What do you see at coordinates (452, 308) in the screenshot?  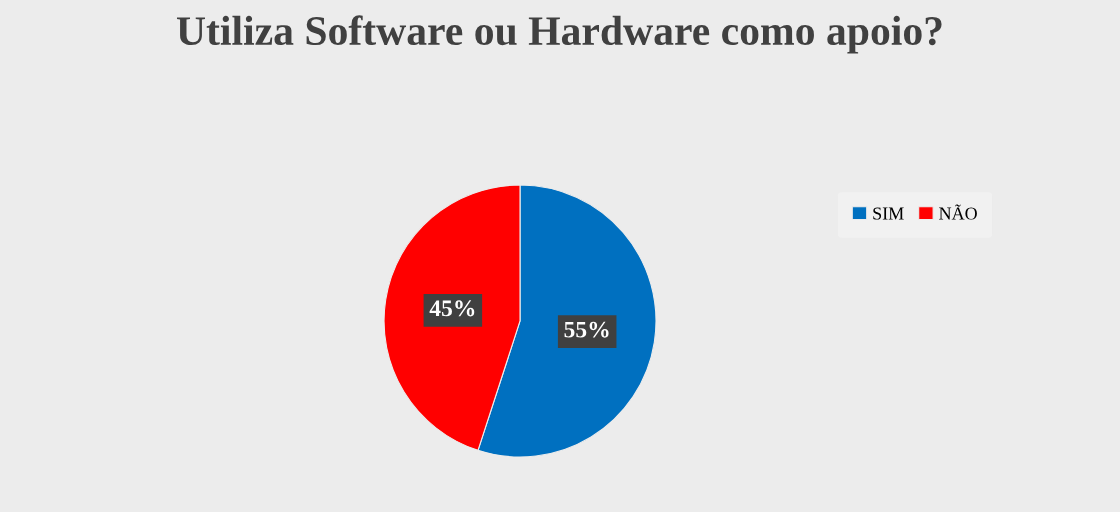 I see `data-label: 45%` at bounding box center [452, 308].